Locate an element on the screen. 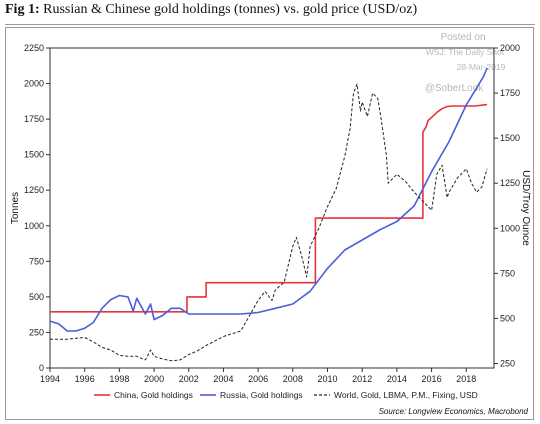 The height and width of the screenshot is (424, 540). x-tick-label: 2006 is located at coordinates (258, 379).